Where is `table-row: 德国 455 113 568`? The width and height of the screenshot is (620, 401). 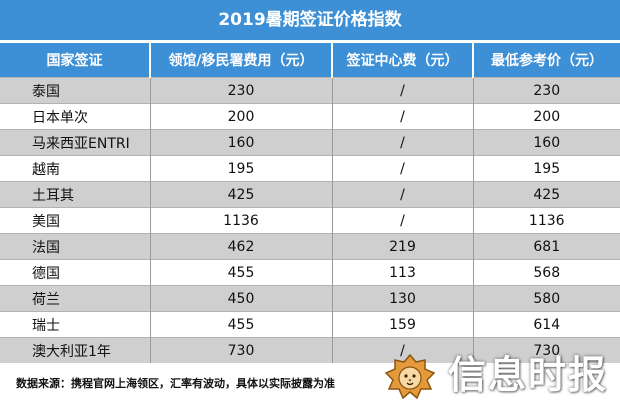 table-row: 德国 455 113 568 is located at coordinates (310, 272).